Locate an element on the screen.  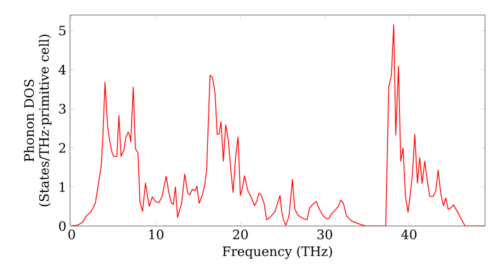
y-axis-title: Phonon DOS (States/THz·primitive cell) is located at coordinates (38, 120).